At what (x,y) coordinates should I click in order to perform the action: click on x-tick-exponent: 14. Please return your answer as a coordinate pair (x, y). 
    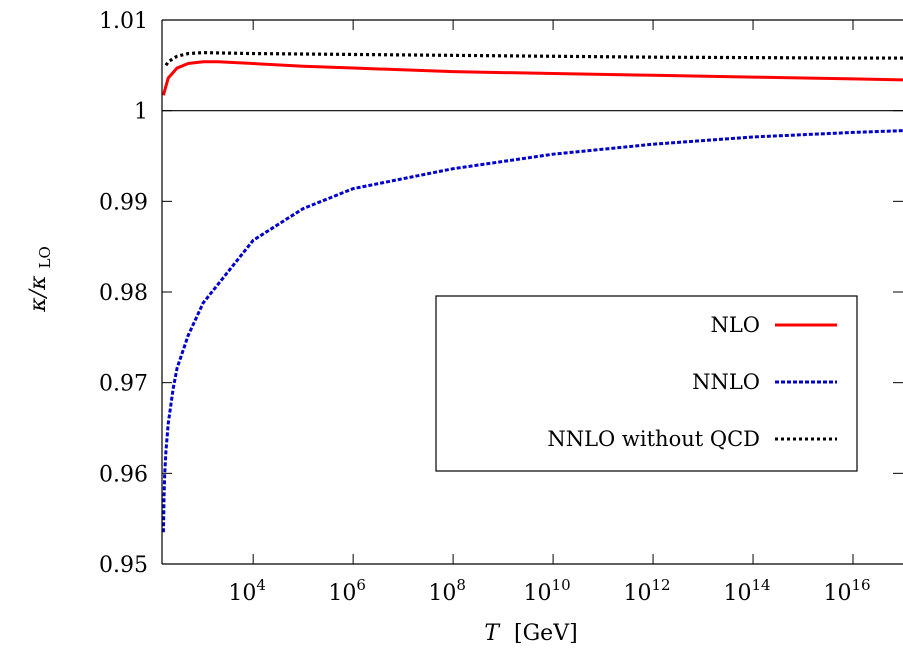
    Looking at the image, I should click on (760, 585).